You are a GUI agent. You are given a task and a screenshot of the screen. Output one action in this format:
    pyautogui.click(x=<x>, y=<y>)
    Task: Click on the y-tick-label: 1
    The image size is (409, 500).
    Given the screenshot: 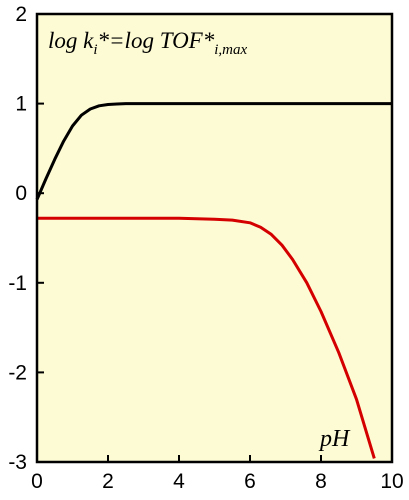 What is the action you would take?
    pyautogui.click(x=21, y=104)
    